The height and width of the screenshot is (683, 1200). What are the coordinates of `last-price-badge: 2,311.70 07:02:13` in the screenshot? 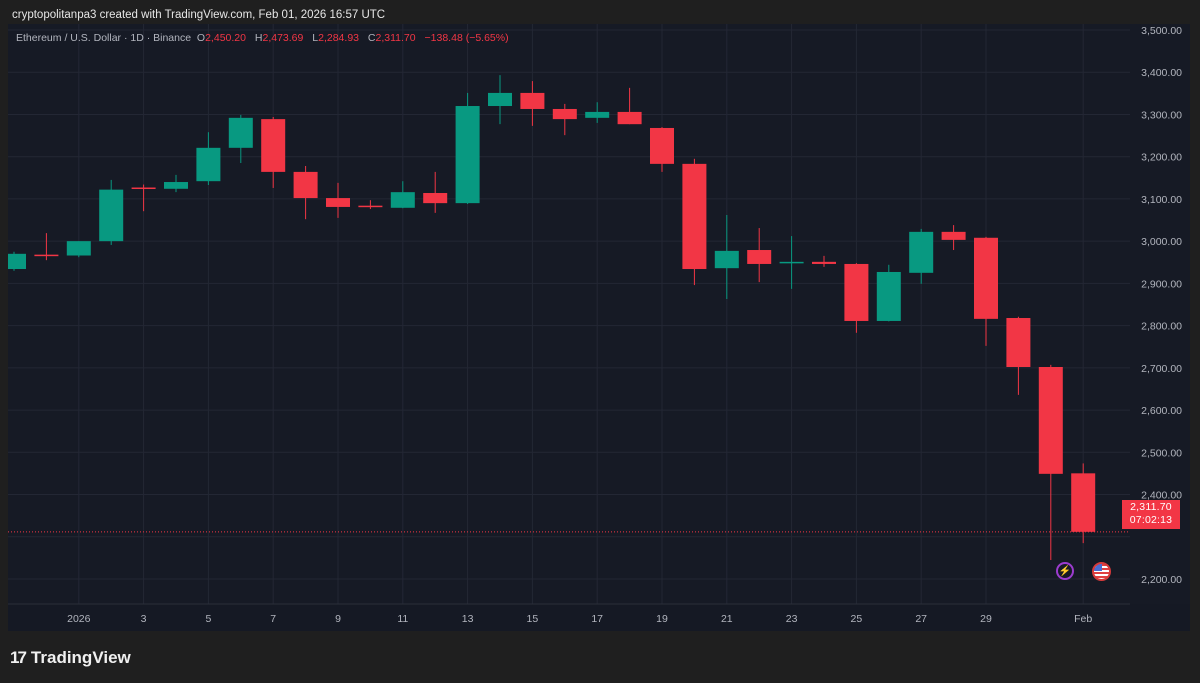 It's located at (1151, 514).